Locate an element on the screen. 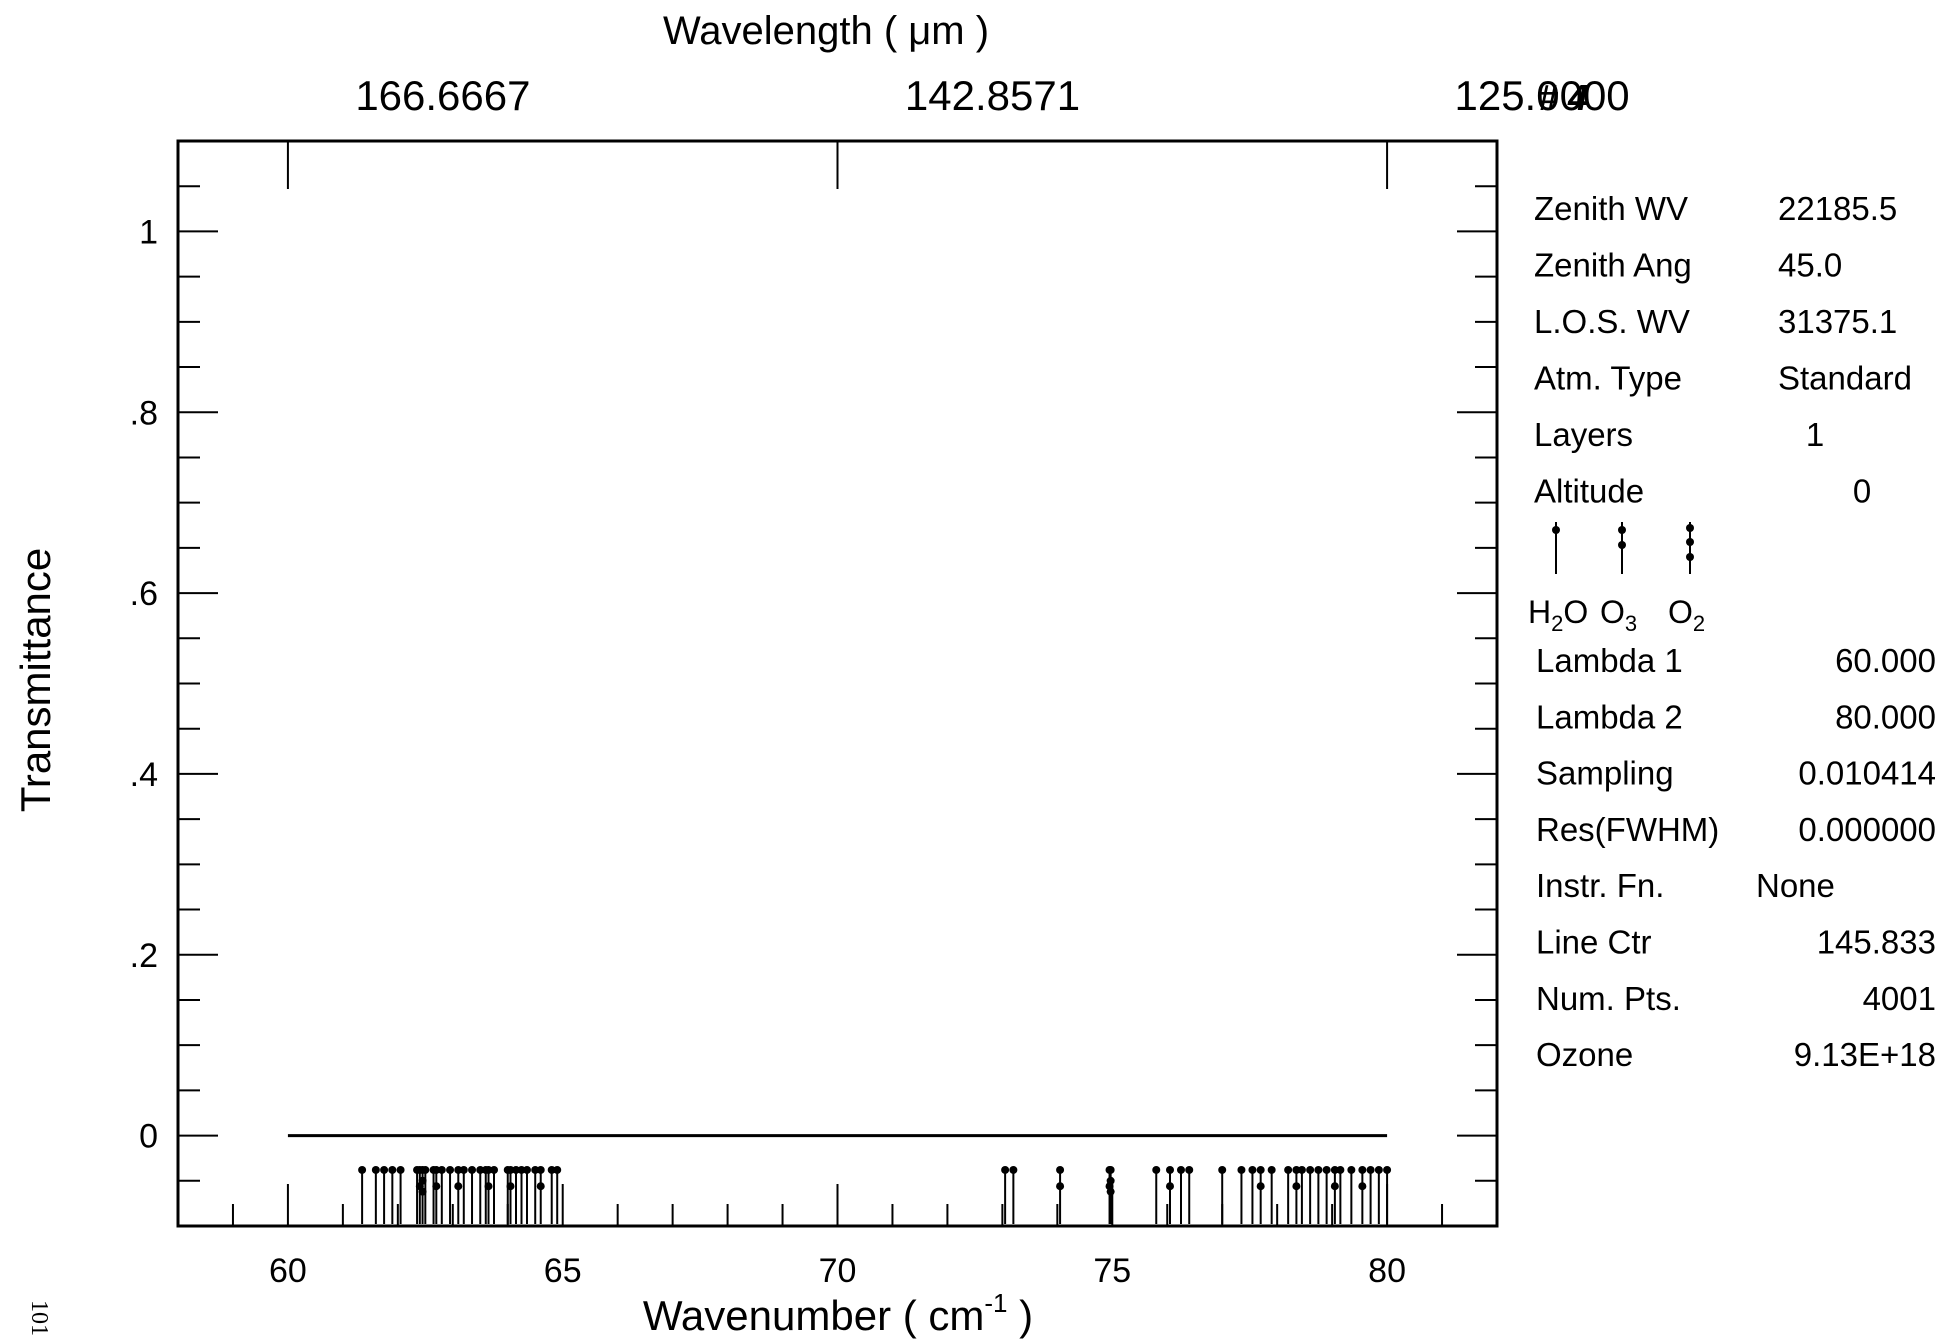  param-label: Lambda 2 is located at coordinates (1609, 716).